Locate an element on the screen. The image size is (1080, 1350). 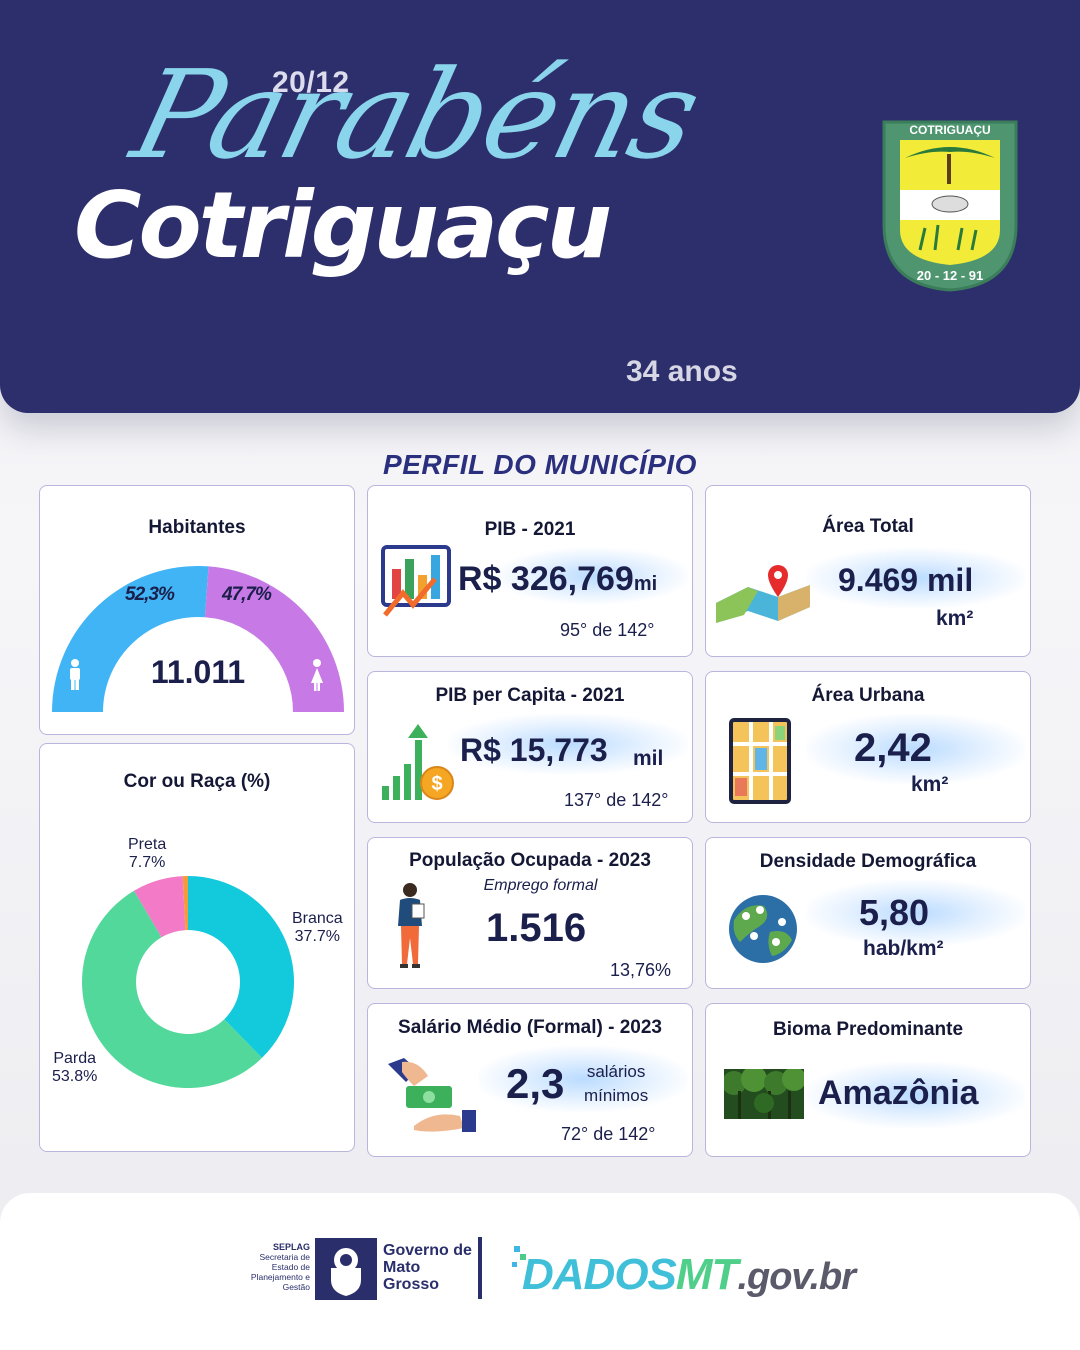
male-percent: 52,3% is located at coordinates (150, 594).